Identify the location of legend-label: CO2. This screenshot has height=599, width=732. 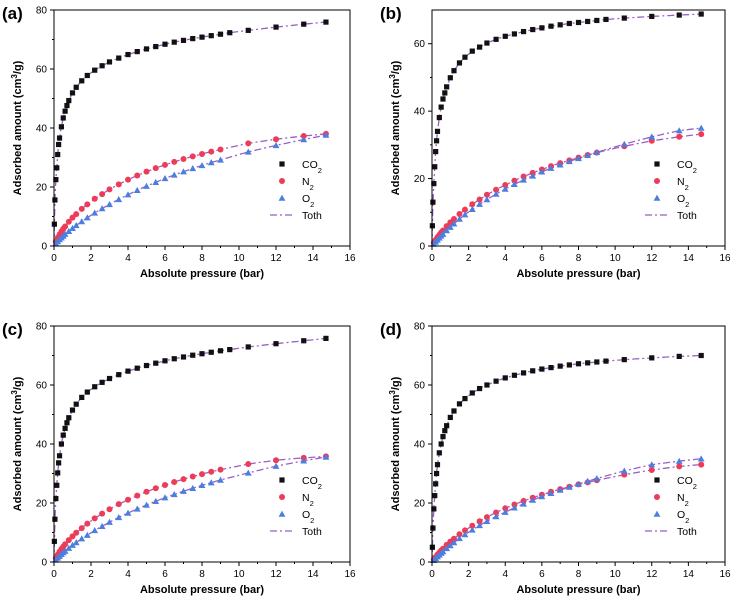
(312, 167).